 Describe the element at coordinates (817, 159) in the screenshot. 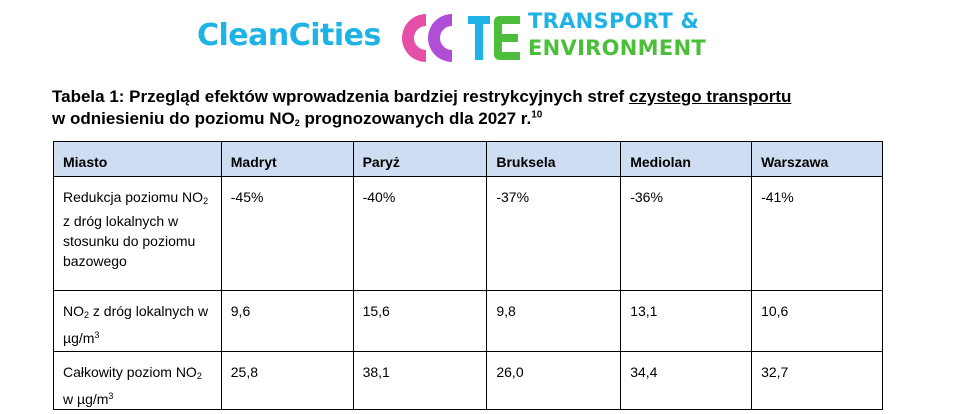

I see `header-cell: Warszawa` at that location.